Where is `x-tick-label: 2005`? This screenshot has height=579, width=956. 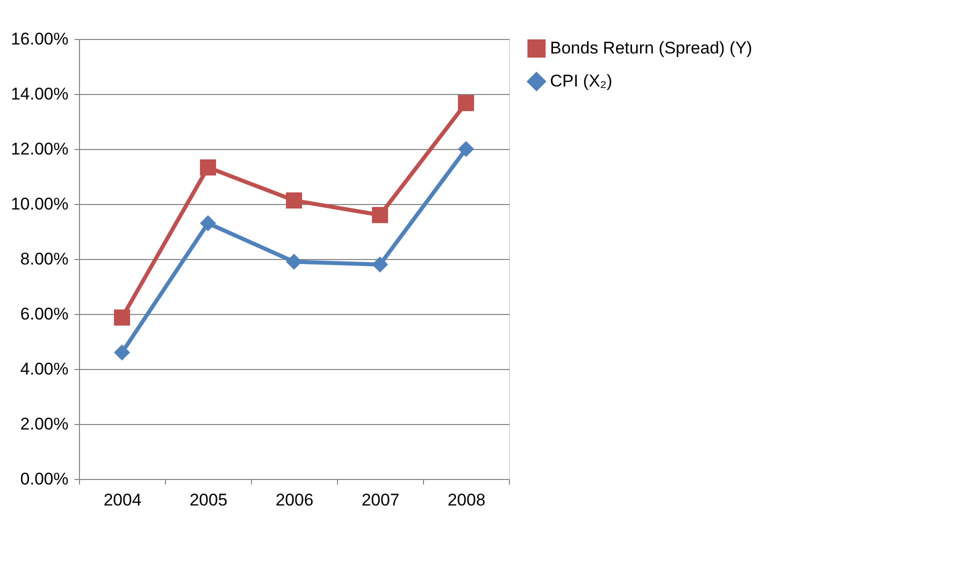 x-tick-label: 2005 is located at coordinates (209, 500).